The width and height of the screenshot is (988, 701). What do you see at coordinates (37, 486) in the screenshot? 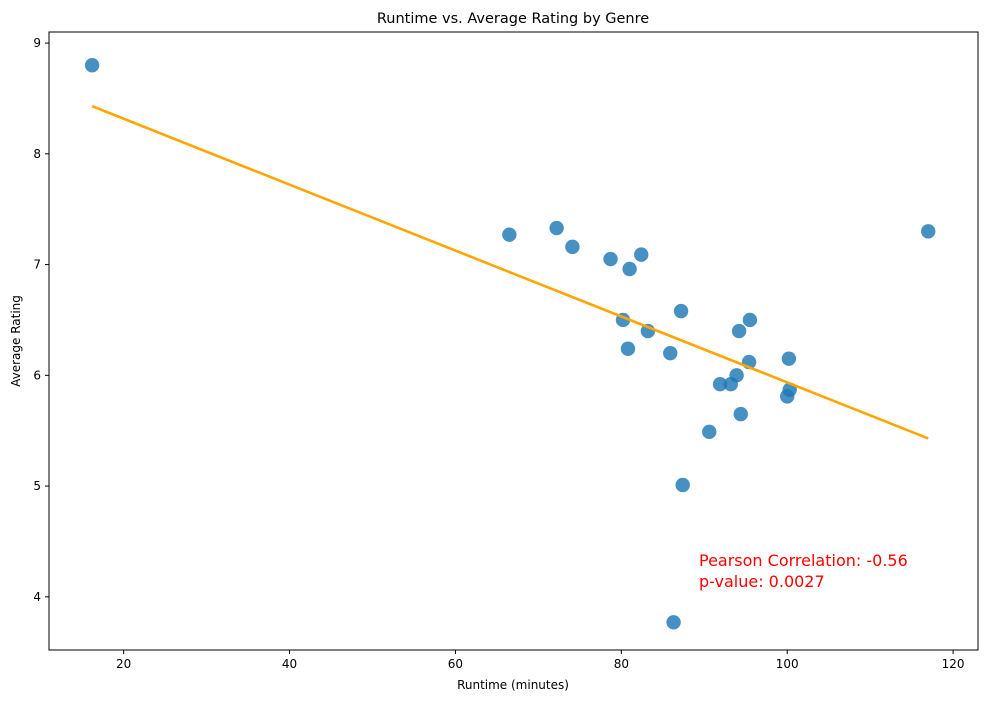
I see `y-tick-label-5: 5` at bounding box center [37, 486].